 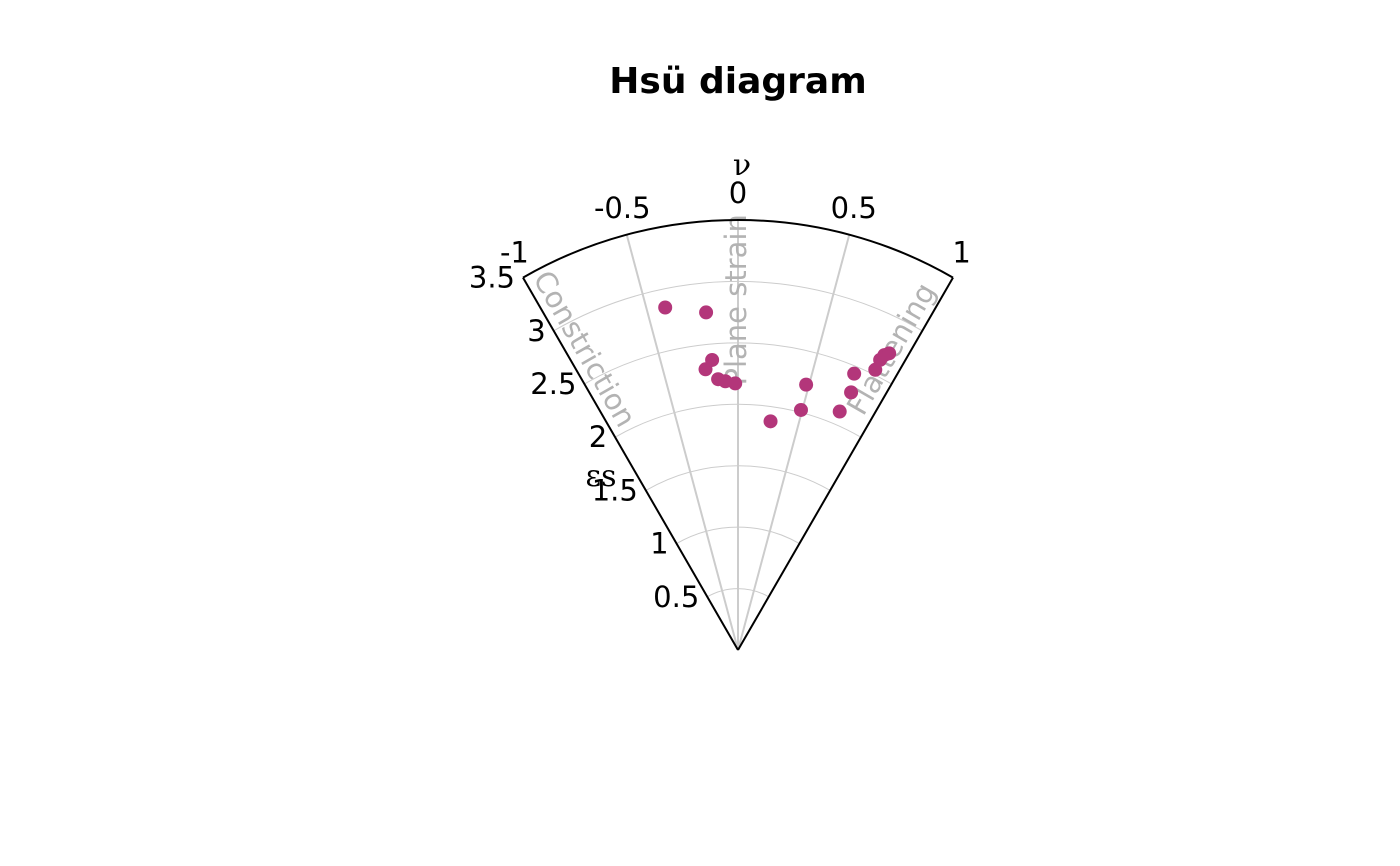 What do you see at coordinates (742, 165) in the screenshot?
I see `nu-axis-label: ν` at bounding box center [742, 165].